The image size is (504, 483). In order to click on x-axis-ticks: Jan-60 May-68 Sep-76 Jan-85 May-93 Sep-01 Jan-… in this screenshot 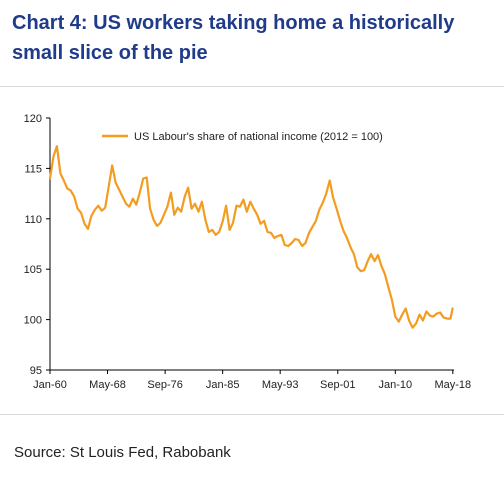, I will do `click(252, 380)`.